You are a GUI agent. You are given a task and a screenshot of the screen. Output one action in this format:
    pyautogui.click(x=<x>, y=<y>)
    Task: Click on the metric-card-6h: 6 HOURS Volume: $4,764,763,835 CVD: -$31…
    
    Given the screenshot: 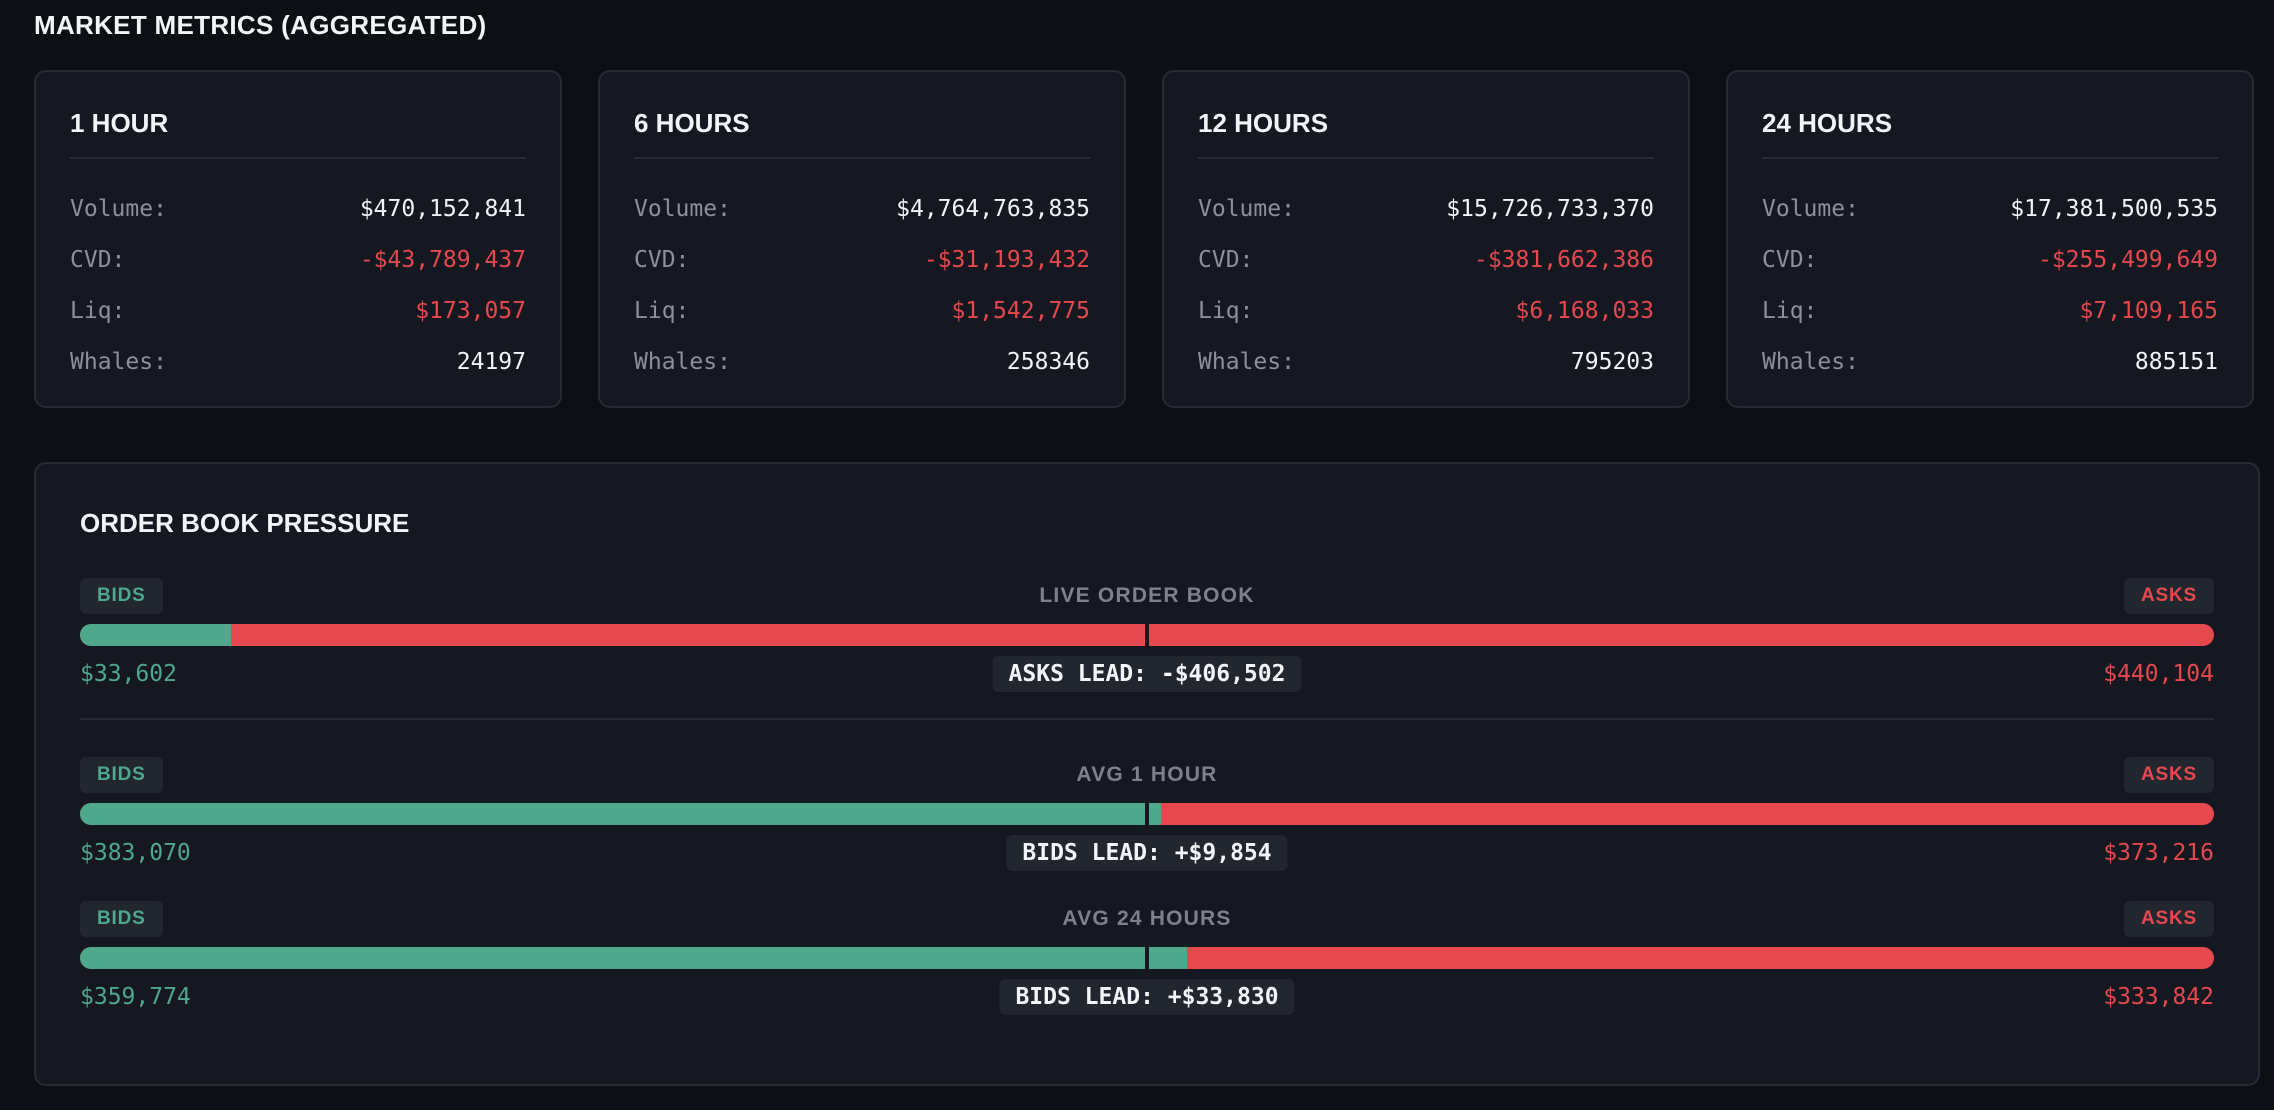 What is the action you would take?
    pyautogui.click(x=862, y=239)
    